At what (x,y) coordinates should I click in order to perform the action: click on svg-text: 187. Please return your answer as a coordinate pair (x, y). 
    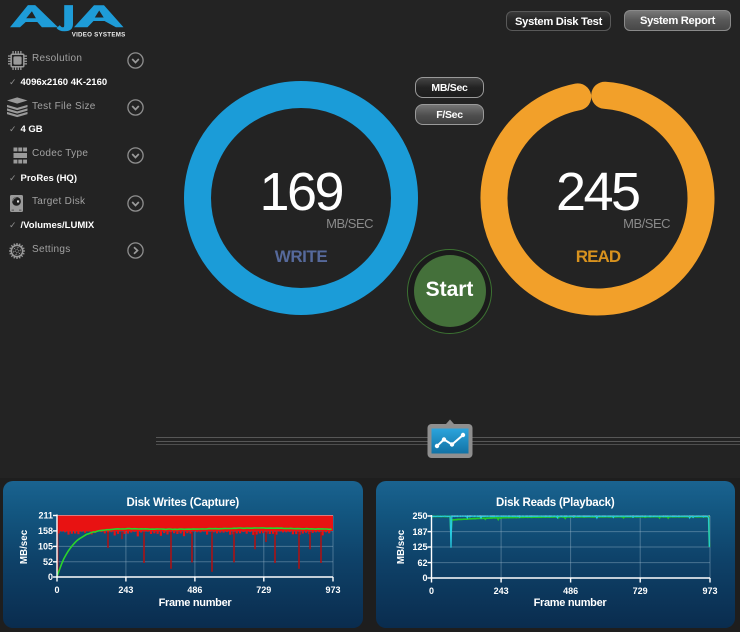
    Looking at the image, I should click on (419, 532).